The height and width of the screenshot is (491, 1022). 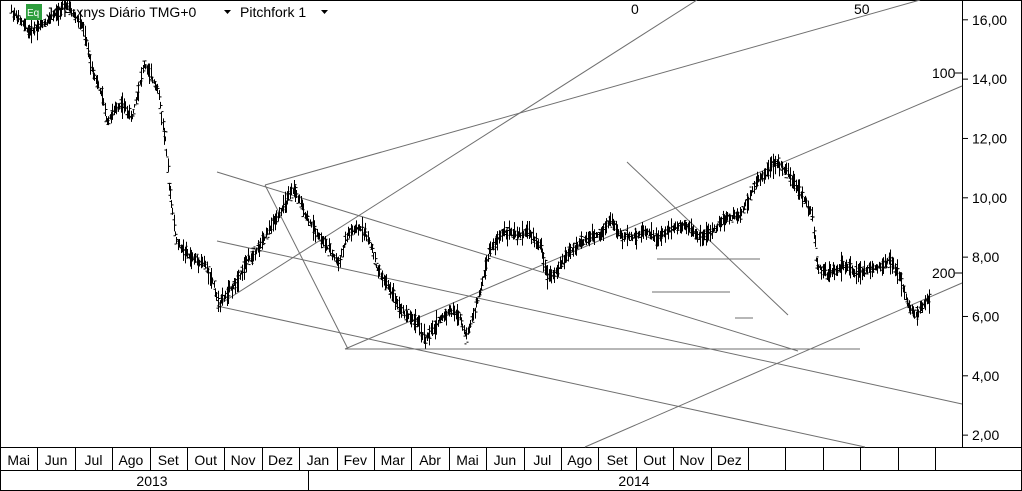 I want to click on chart-header: Eq JCP:xnys Diário TMG+0 Pitchfork 1, so click(x=177, y=12).